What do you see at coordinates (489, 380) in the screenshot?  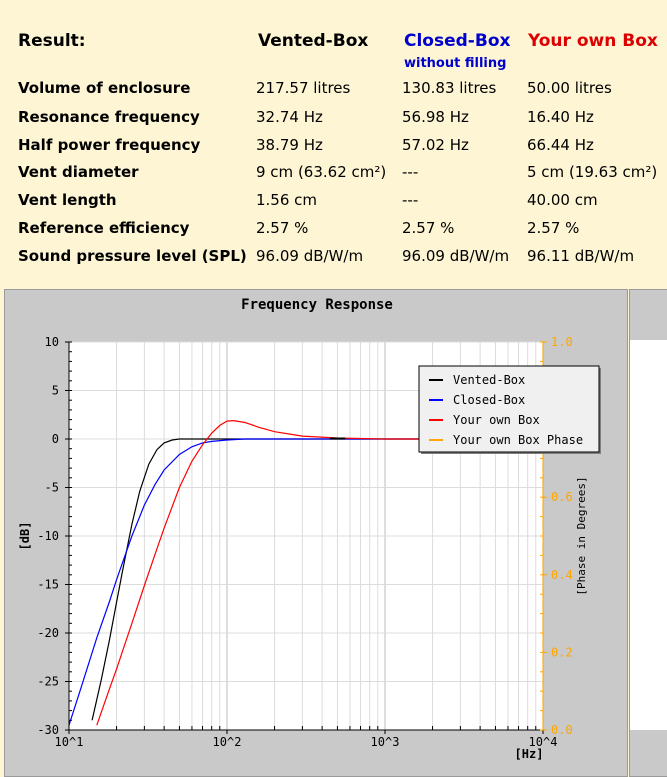 I see `legend-label: Vented-Box` at bounding box center [489, 380].